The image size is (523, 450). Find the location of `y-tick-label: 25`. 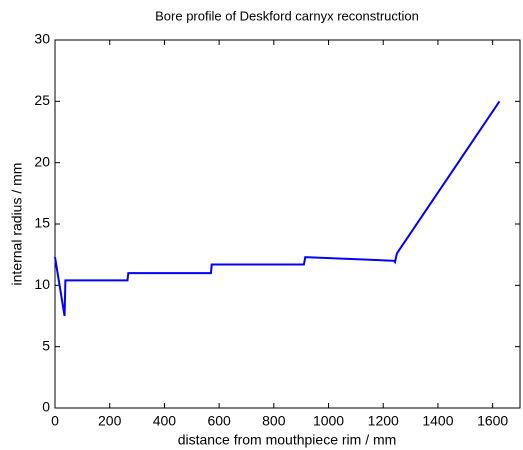

y-tick-label: 25 is located at coordinates (42, 100).